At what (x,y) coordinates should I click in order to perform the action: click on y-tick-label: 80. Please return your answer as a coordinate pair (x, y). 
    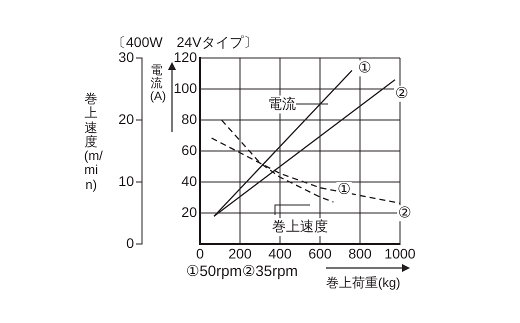
    Looking at the image, I should click on (189, 118).